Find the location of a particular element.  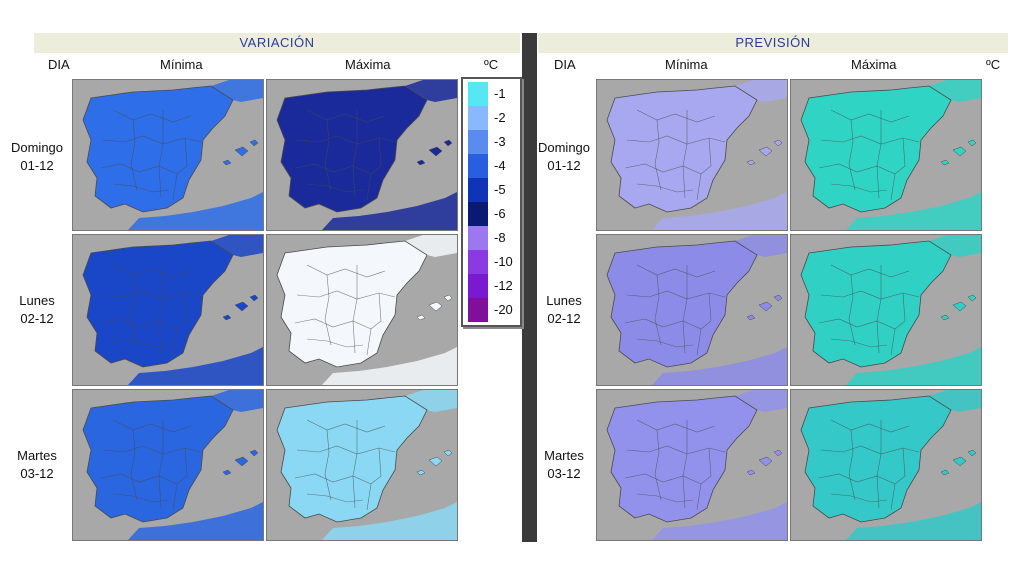

prevision-title: PREVISIÓN is located at coordinates (773, 43).